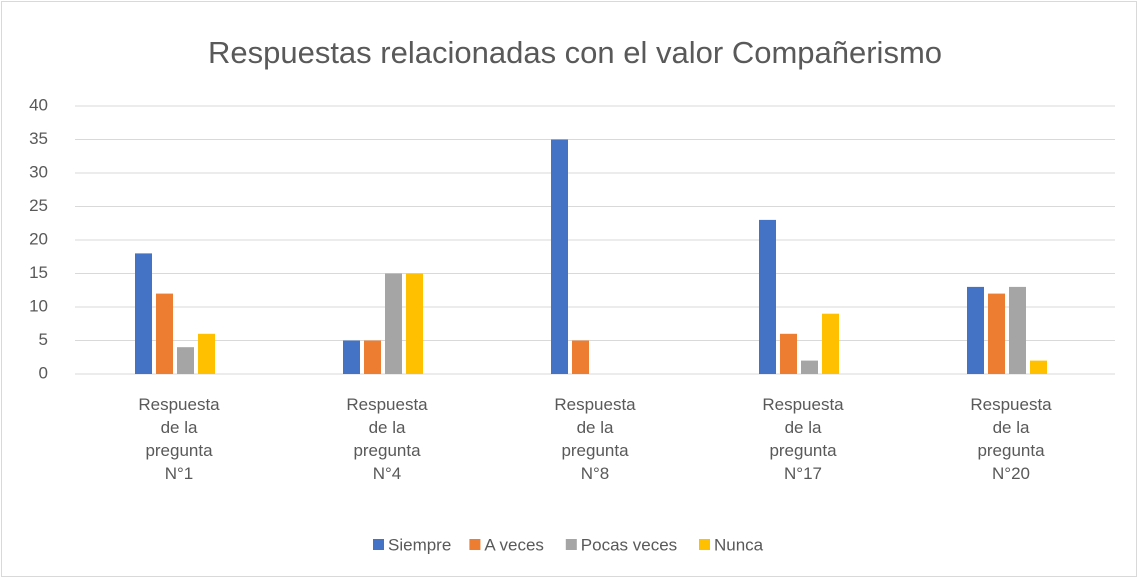 The height and width of the screenshot is (579, 1140). Describe the element at coordinates (595, 439) in the screenshot. I see `x-tick-label: Respuesta de la pregunta N°8` at that location.